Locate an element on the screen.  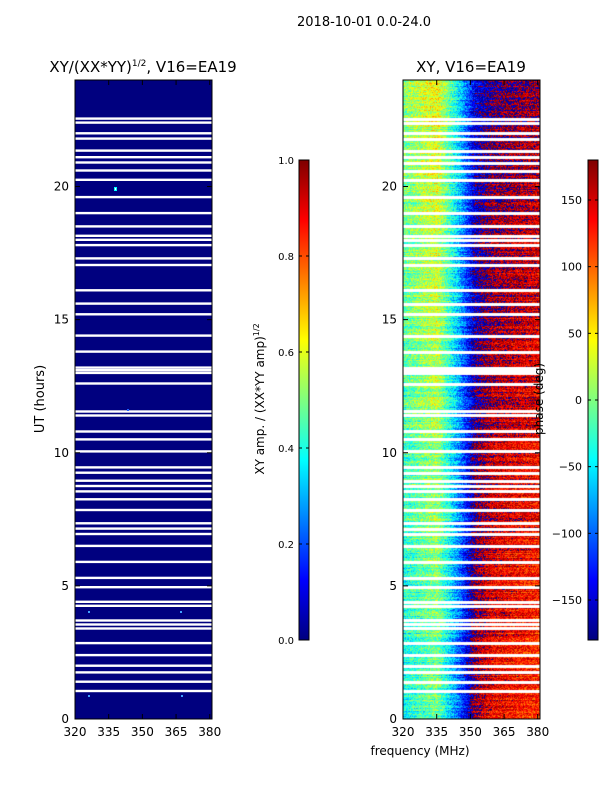
colorbar-tick-label: 1.0 is located at coordinates (286, 161).